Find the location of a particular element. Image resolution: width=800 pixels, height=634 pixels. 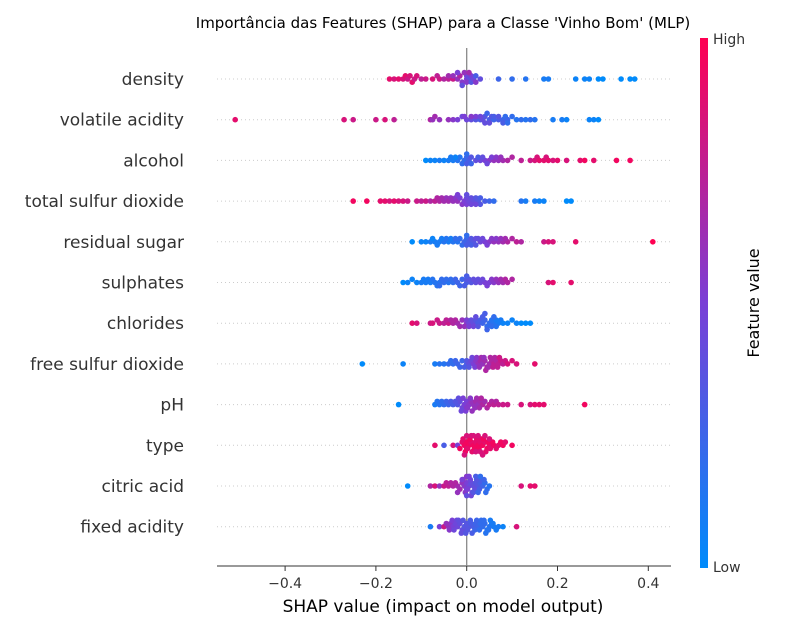

x-tick-label: 0.0 is located at coordinates (467, 584).